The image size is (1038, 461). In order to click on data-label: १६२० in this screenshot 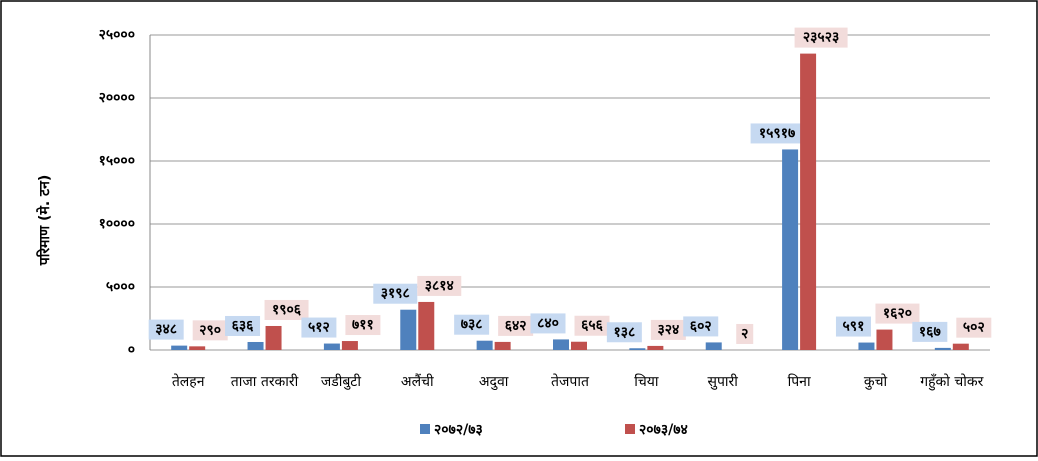, I will do `click(897, 314)`.